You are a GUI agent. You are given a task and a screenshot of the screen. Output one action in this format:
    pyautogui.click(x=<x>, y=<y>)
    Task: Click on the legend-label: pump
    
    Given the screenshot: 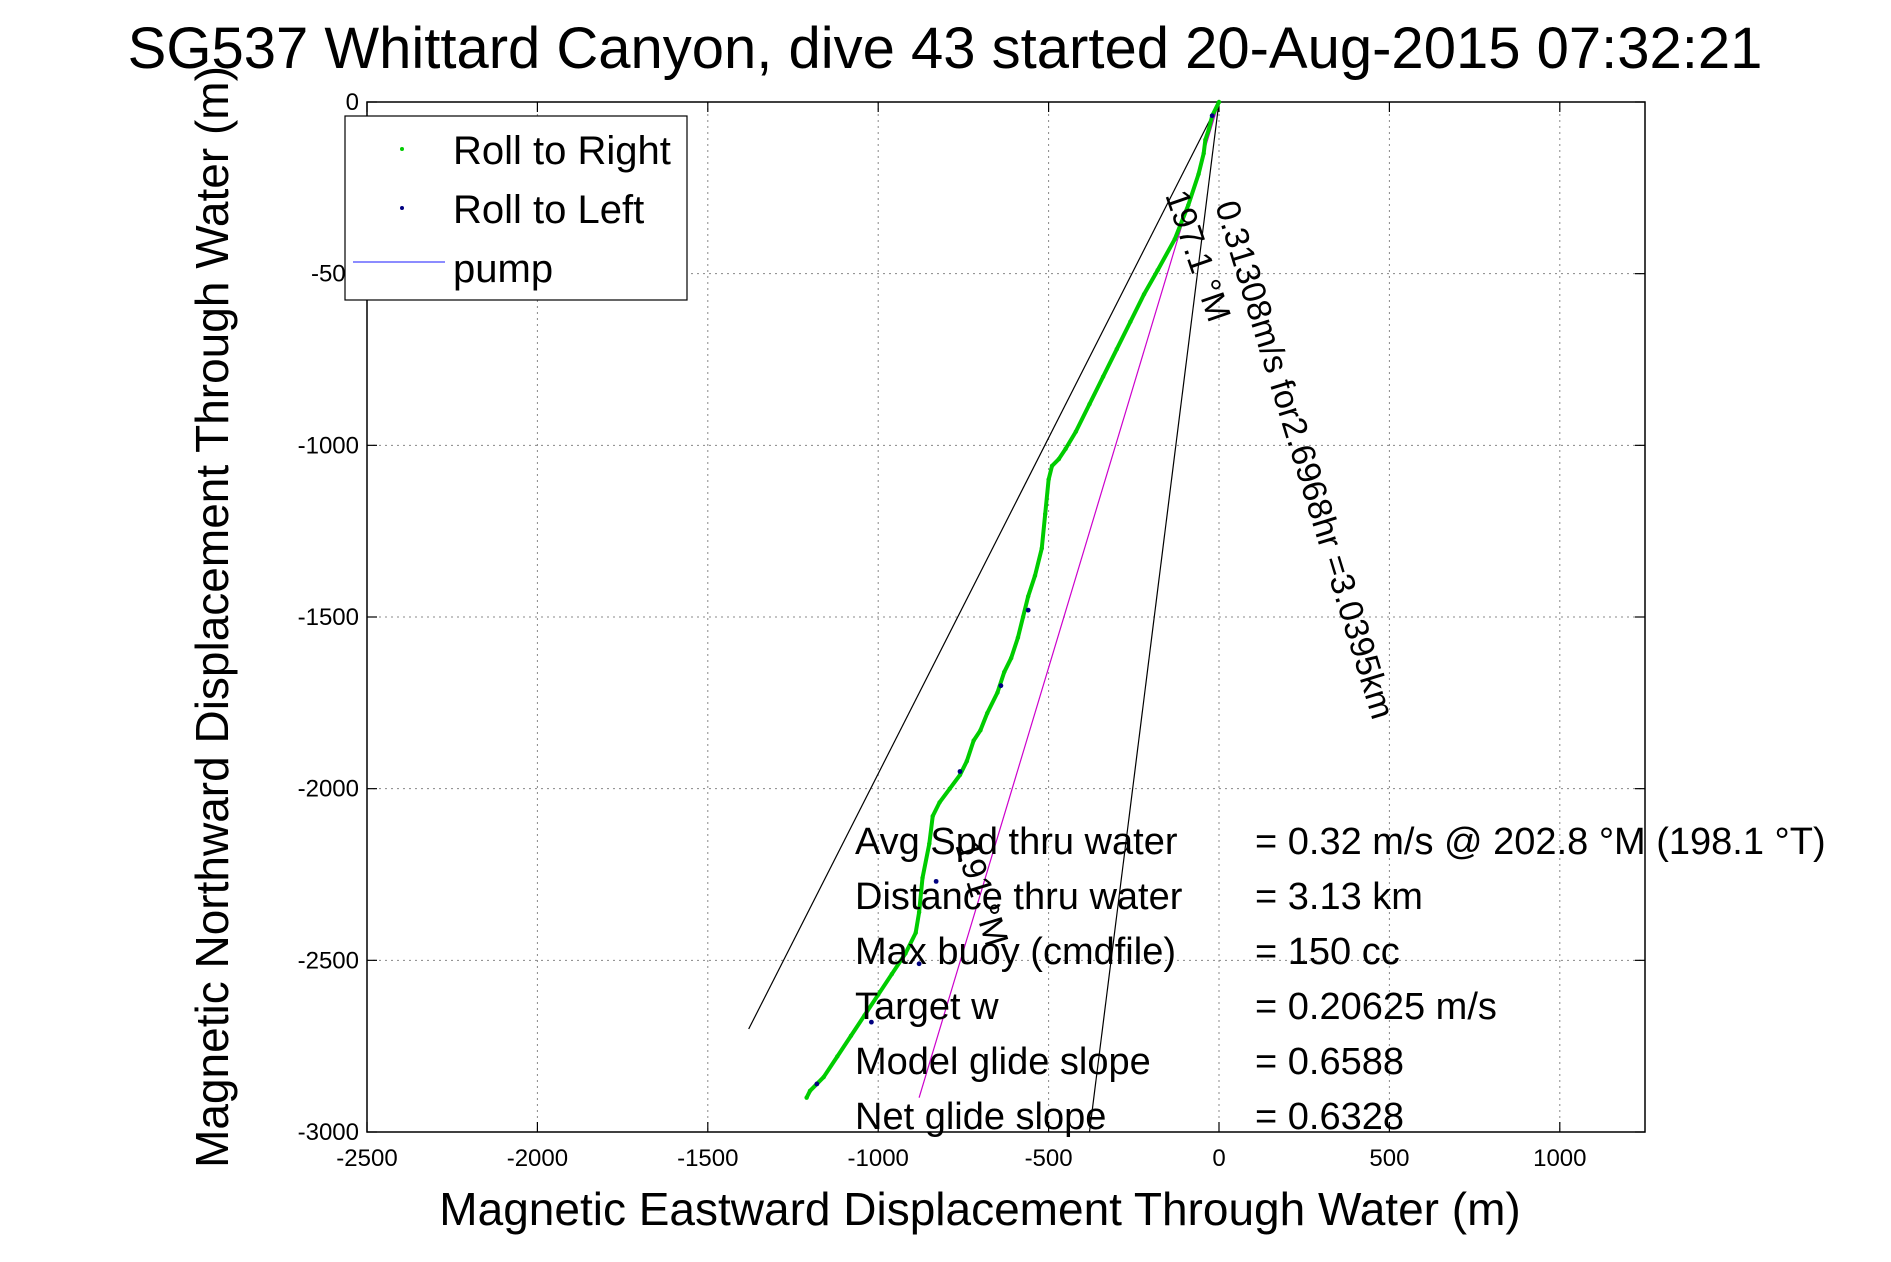 What is the action you would take?
    pyautogui.click(x=503, y=269)
    